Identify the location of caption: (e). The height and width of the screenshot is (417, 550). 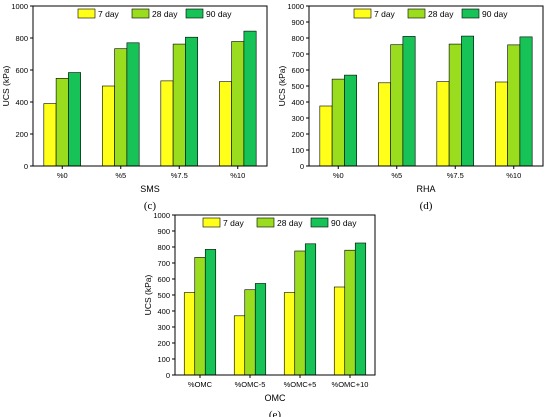
(275, 413).